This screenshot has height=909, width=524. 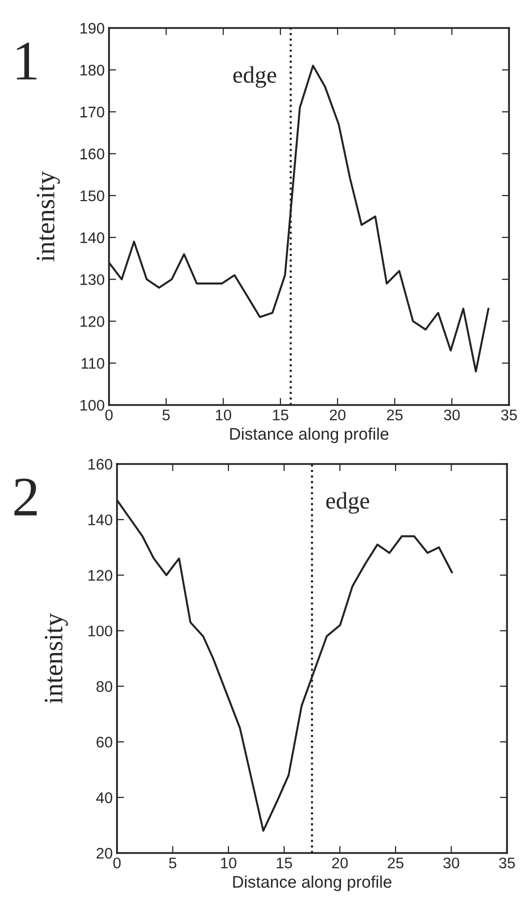 What do you see at coordinates (92, 196) in the screenshot?
I see `y-tick-label: 150` at bounding box center [92, 196].